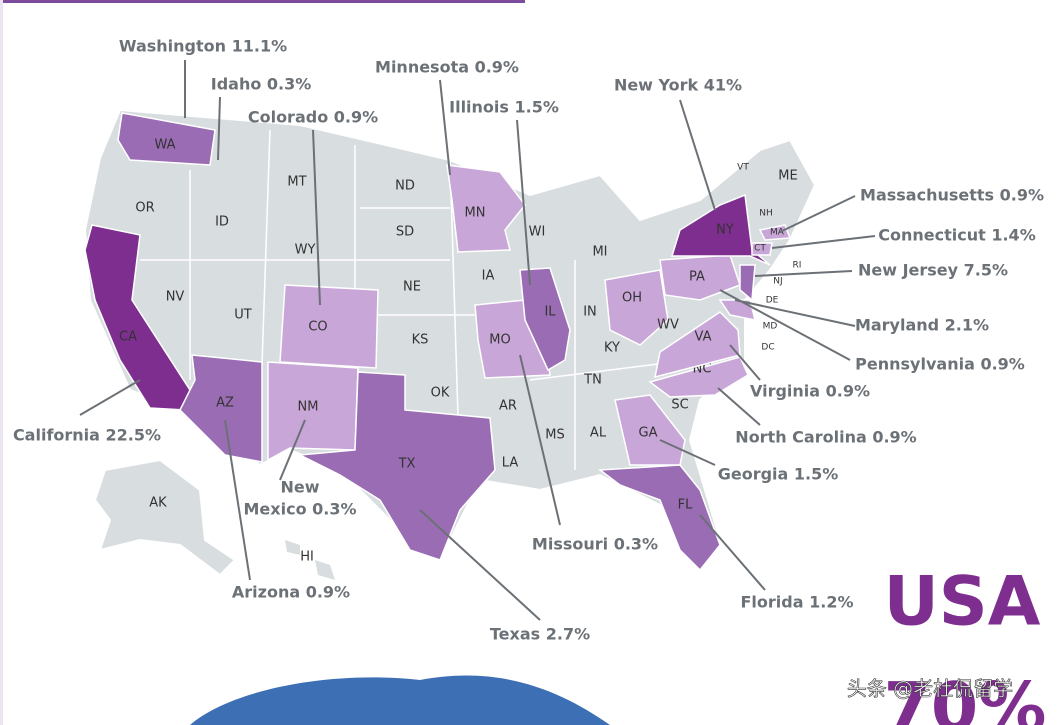  I want to click on callout-label: Minnesota 0.9%, so click(447, 67).